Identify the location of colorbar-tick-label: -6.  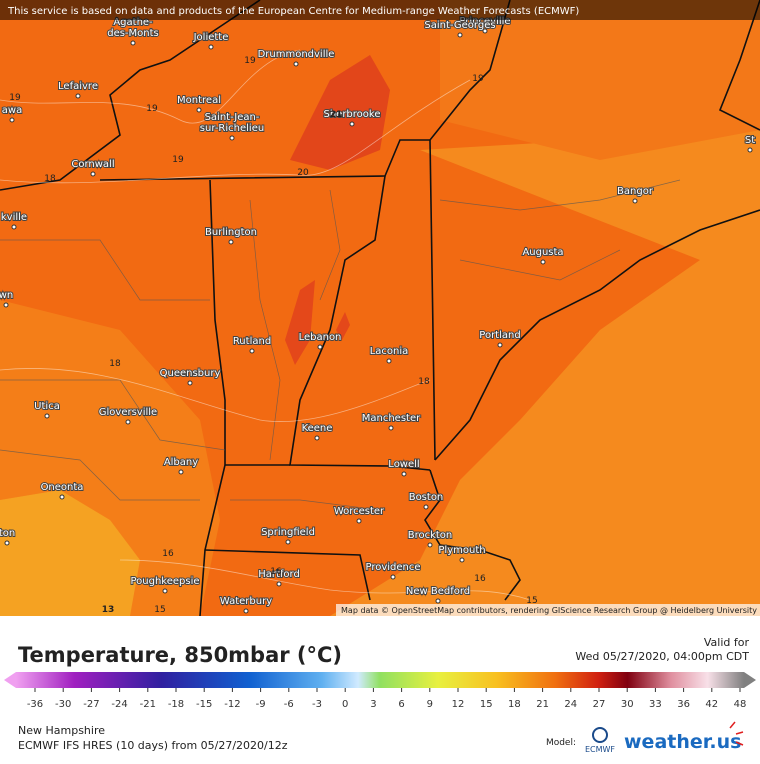
(289, 704).